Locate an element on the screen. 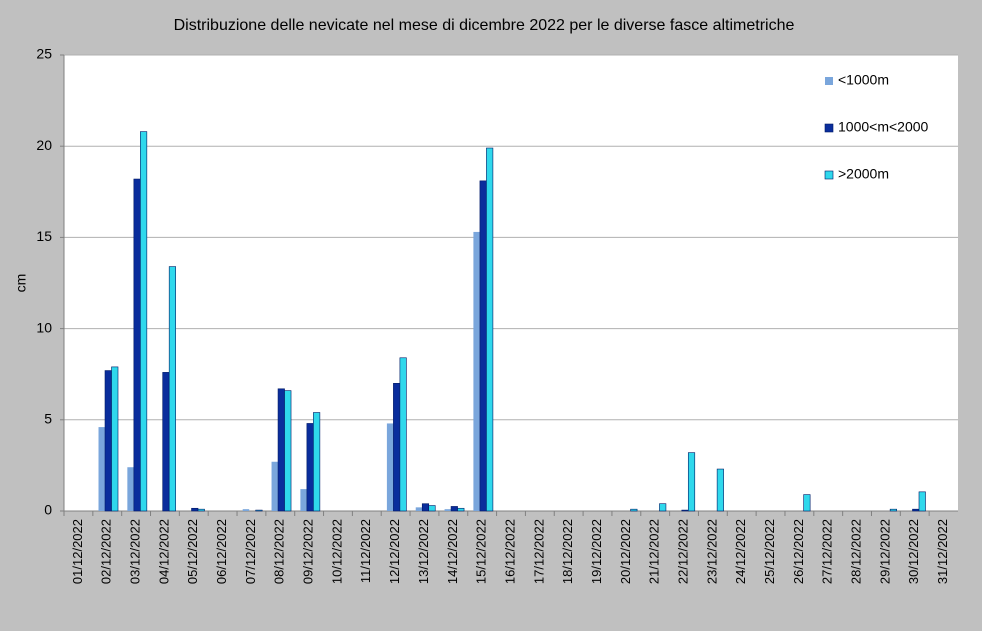 This screenshot has height=631, width=982. y-tick-label: 0 is located at coordinates (48, 510).